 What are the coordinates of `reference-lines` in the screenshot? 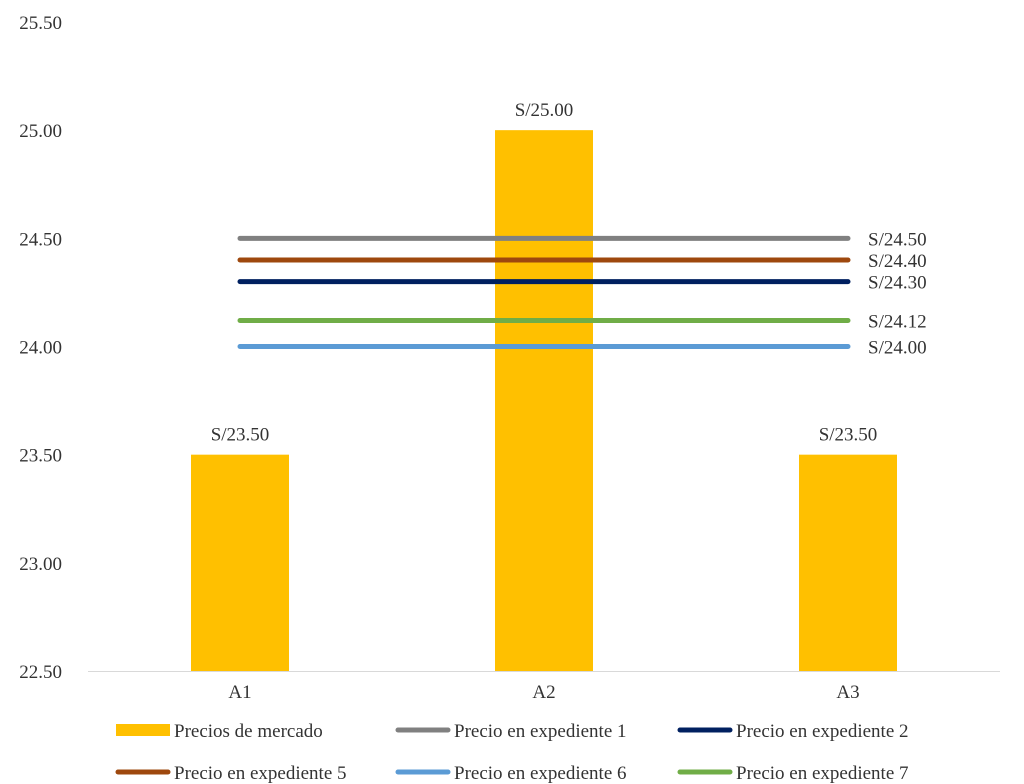 It's located at (544, 292).